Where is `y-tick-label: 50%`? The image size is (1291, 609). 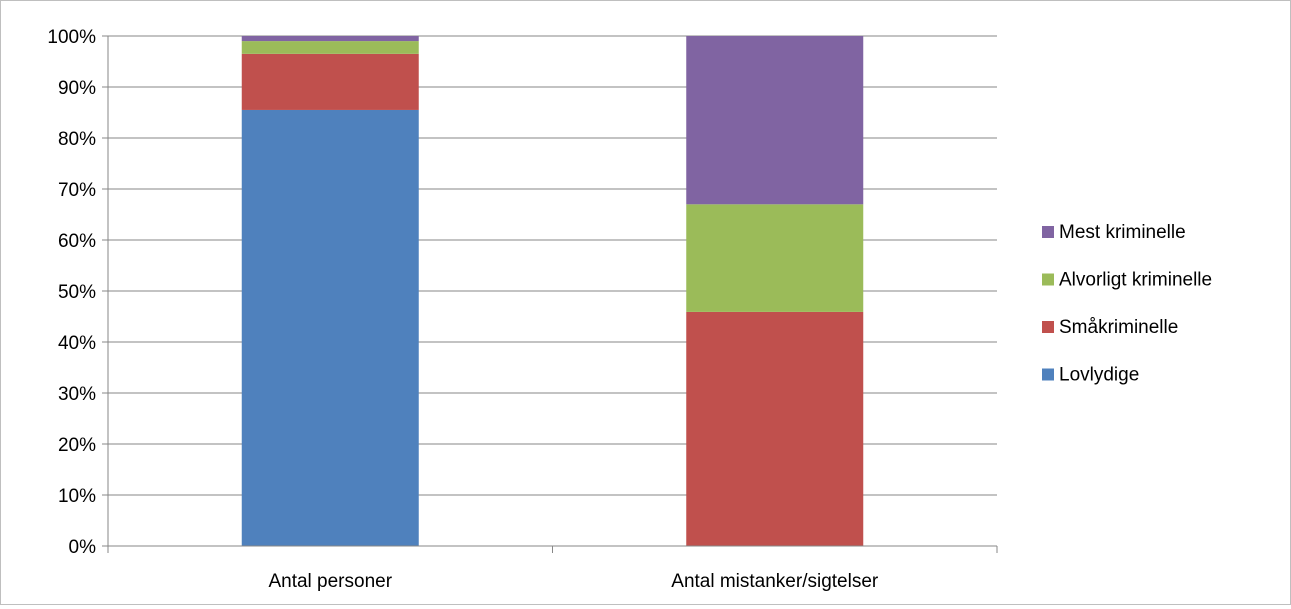
y-tick-label: 50% is located at coordinates (77, 292).